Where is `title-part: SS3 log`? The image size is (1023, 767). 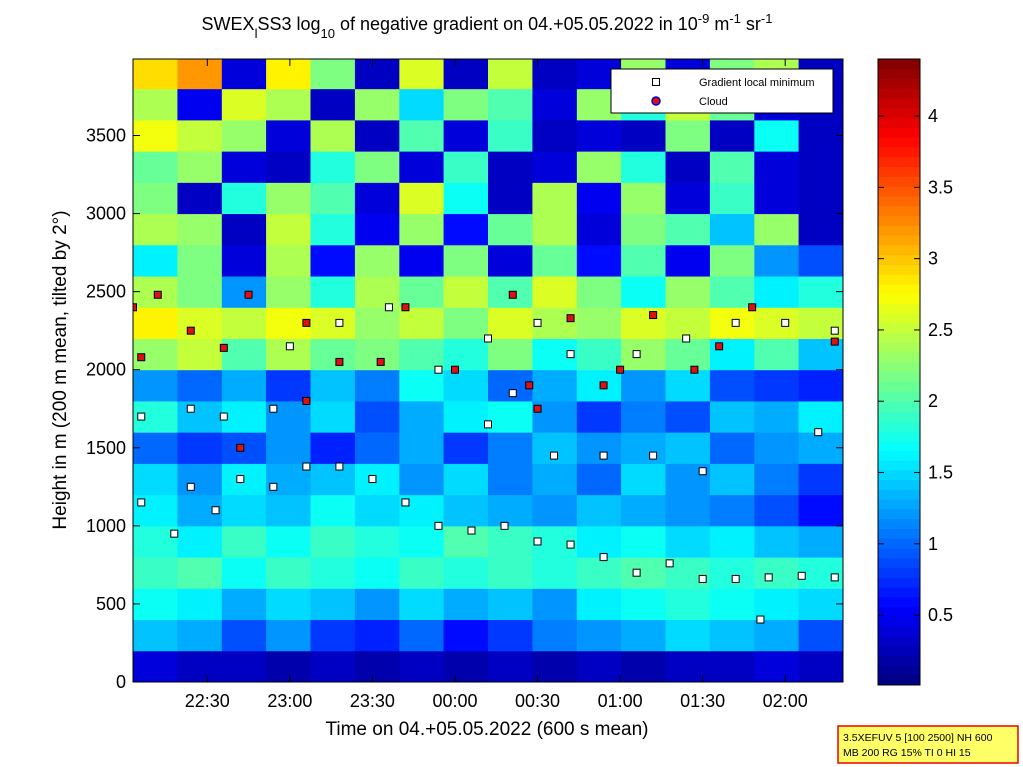 title-part: SS3 log is located at coordinates (288, 24).